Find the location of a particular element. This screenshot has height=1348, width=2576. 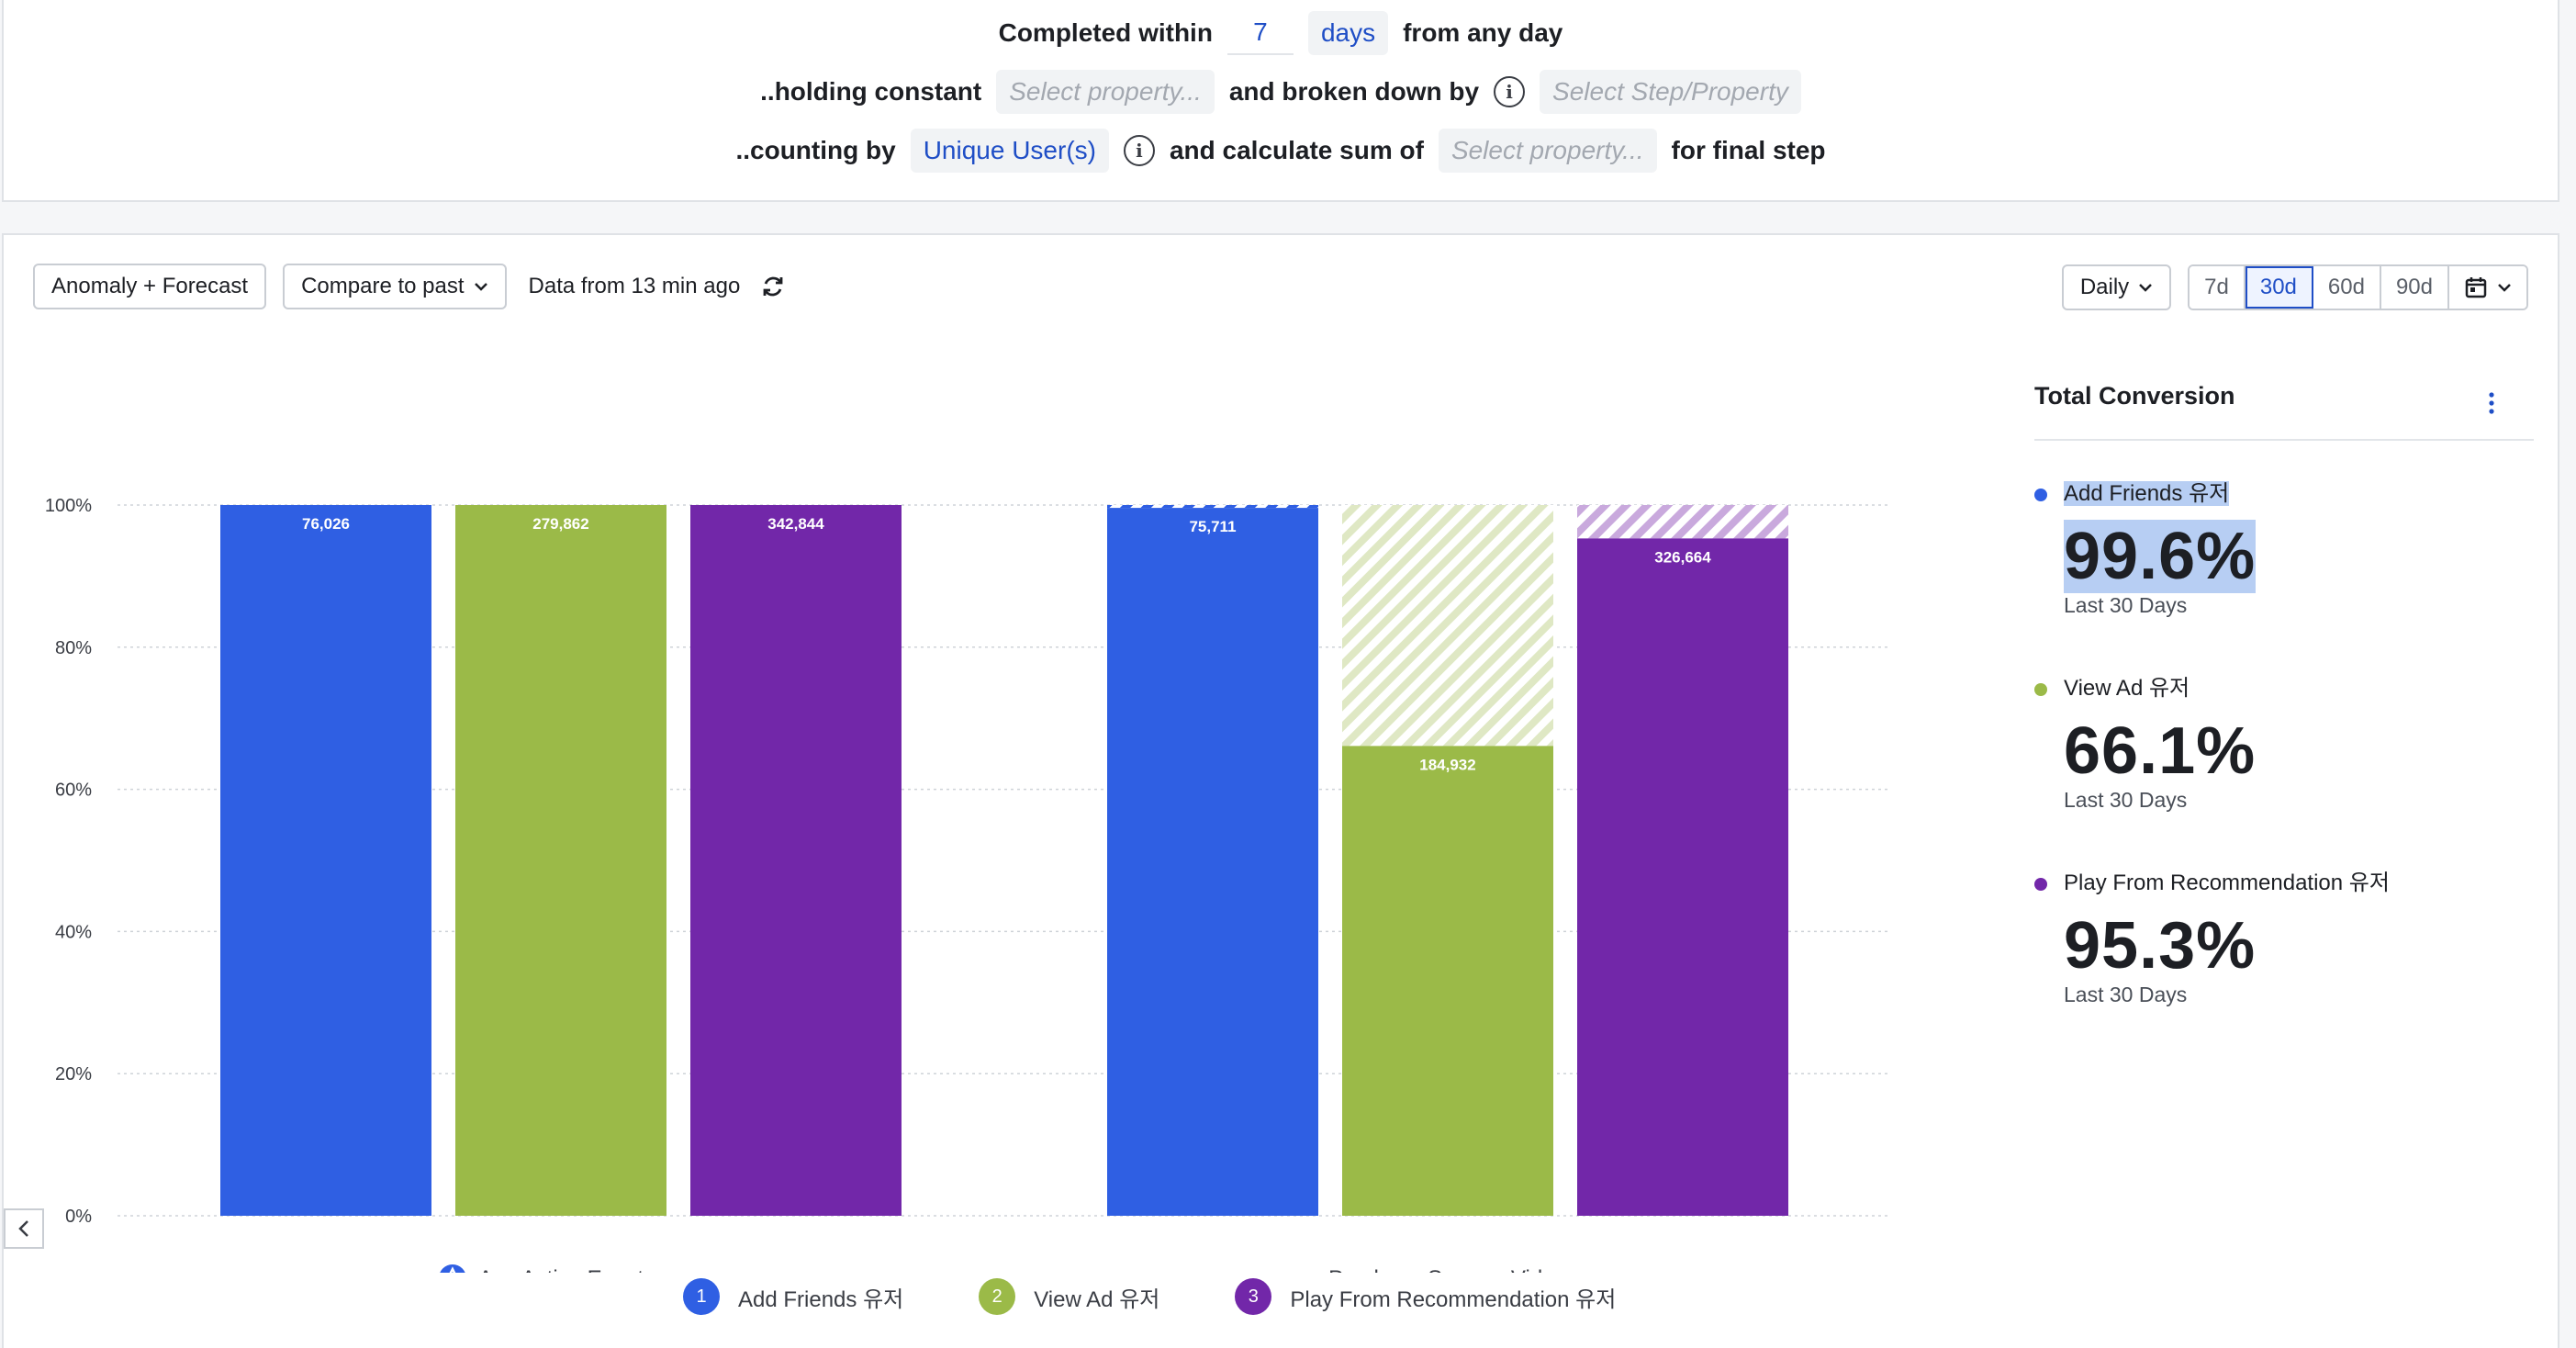

calendar-picker-button is located at coordinates (2487, 287).